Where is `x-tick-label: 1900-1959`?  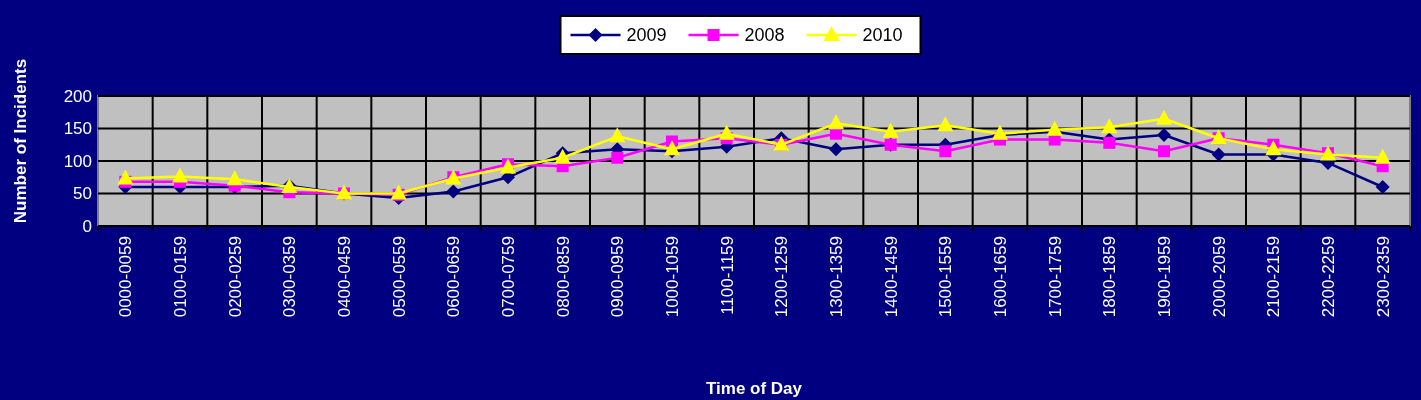 x-tick-label: 1900-1959 is located at coordinates (1164, 277).